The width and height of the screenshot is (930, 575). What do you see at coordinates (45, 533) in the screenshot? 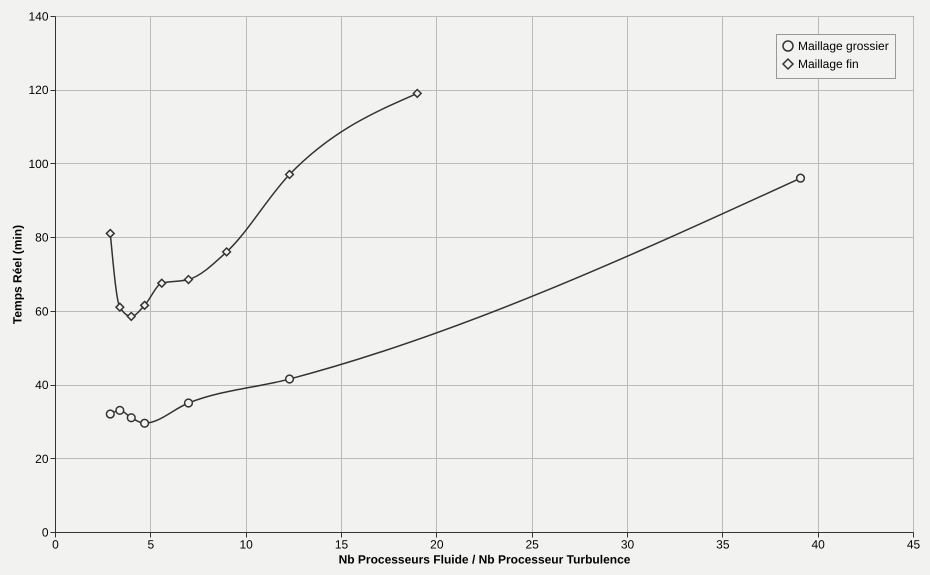
I see `y-tick-label: 0` at bounding box center [45, 533].